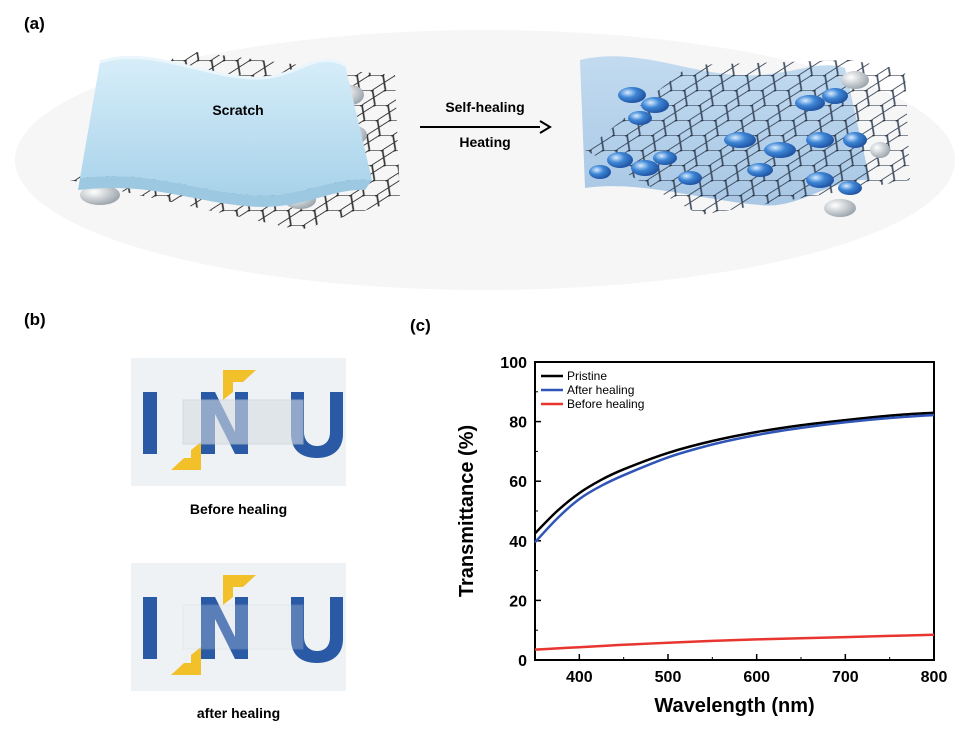 The height and width of the screenshot is (735, 971). I want to click on y-tick-label: 20, so click(518, 601).